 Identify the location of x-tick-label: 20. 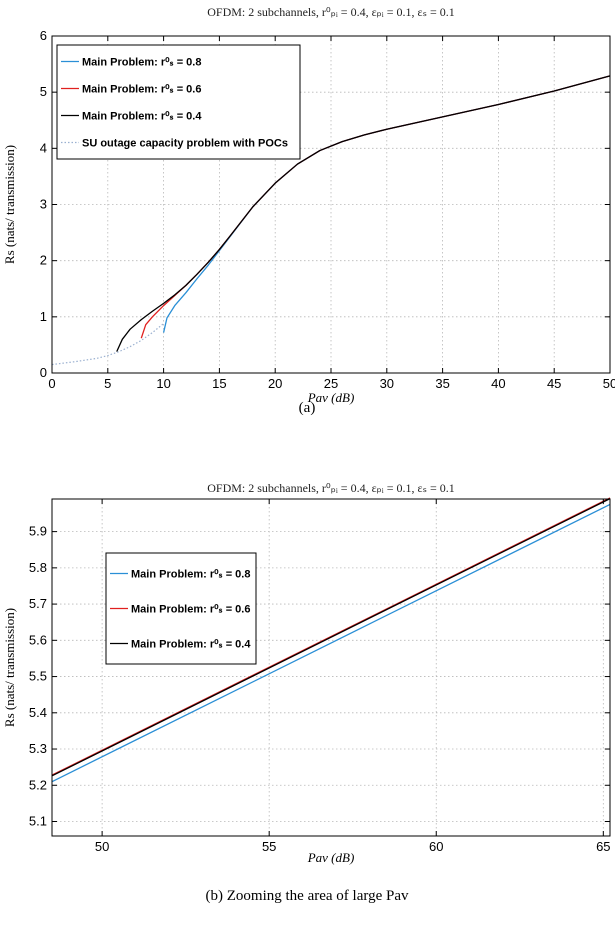
(275, 383).